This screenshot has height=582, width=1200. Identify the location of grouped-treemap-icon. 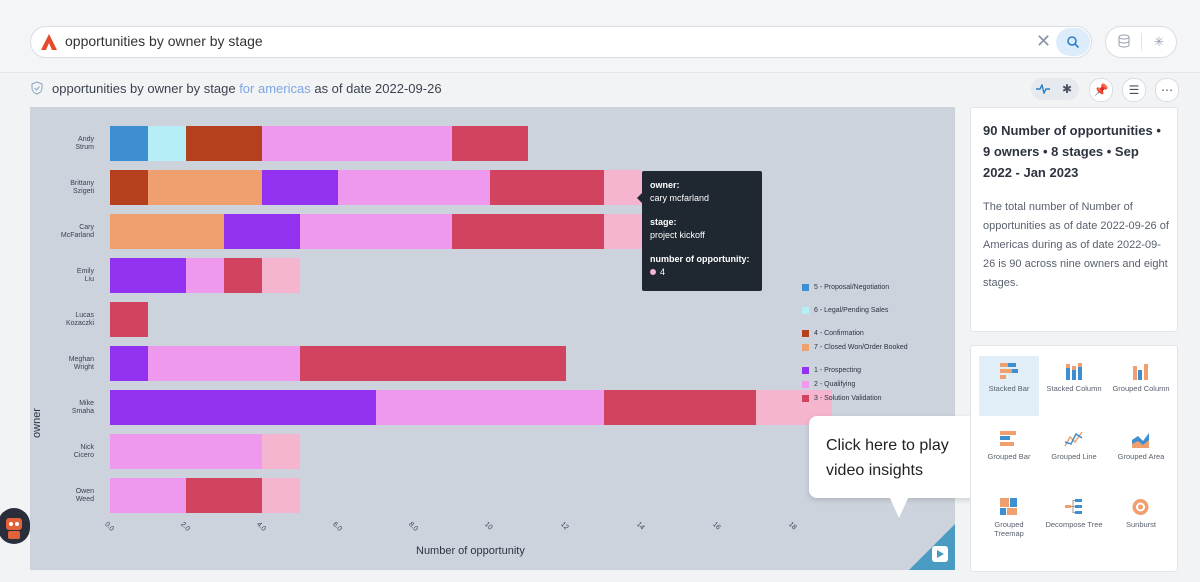
(1008, 506).